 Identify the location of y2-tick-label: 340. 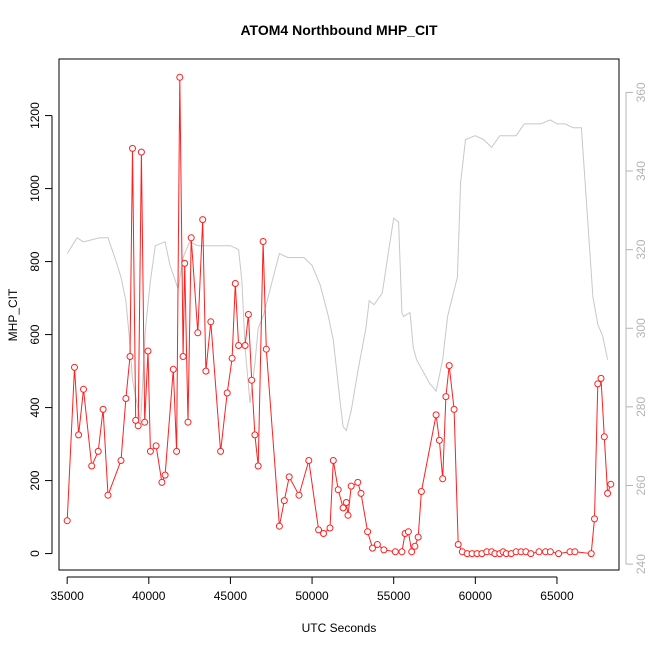
(641, 171).